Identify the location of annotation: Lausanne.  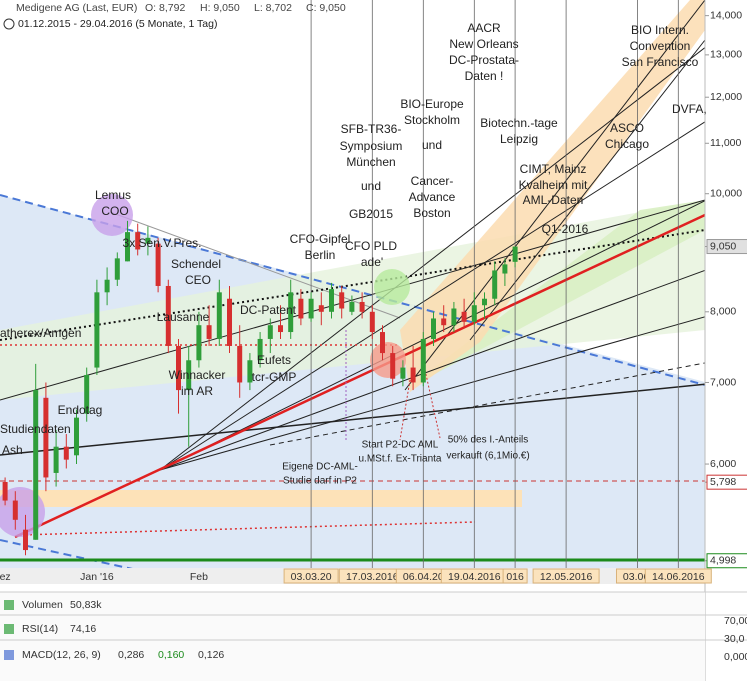
(183, 317).